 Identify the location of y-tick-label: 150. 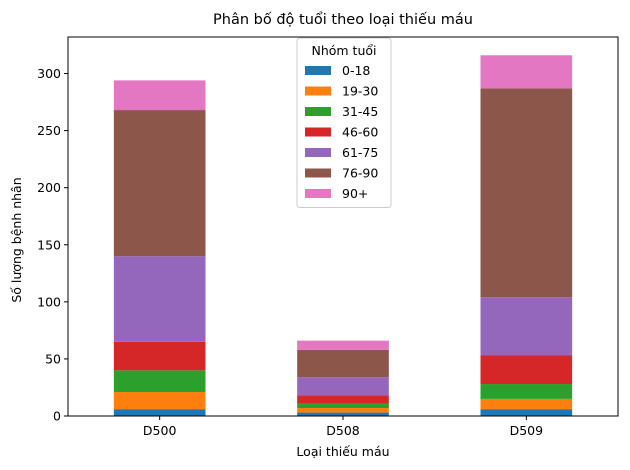
(49, 244).